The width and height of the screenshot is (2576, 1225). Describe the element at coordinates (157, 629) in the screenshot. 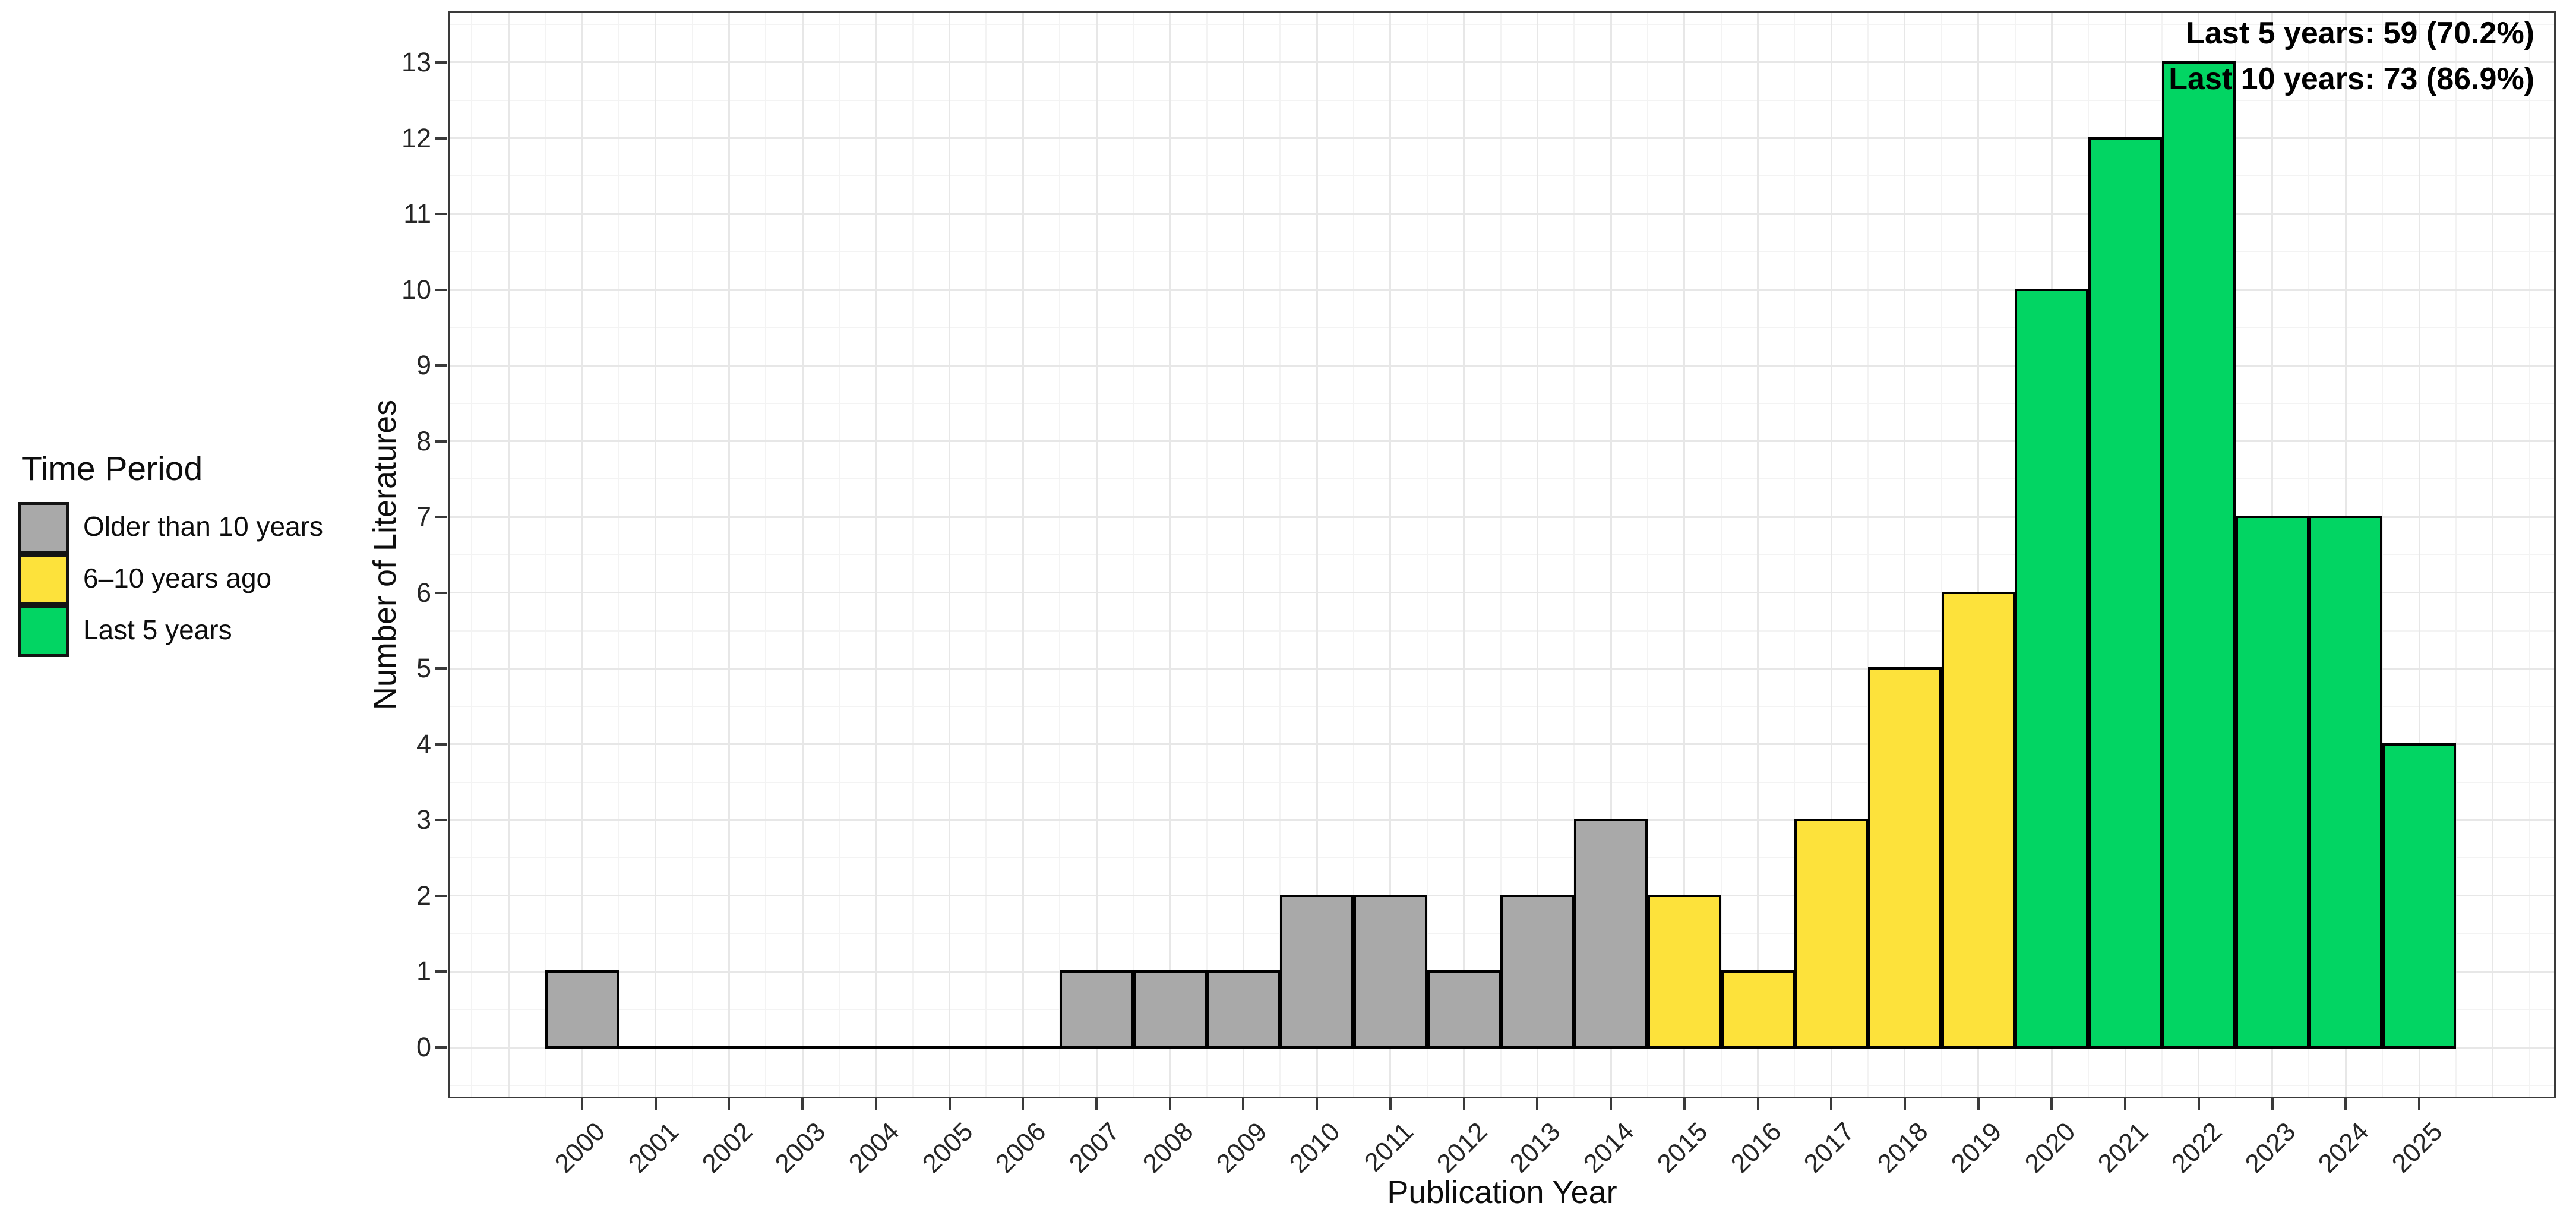

I see `legend-item-label: Last 5 years` at that location.